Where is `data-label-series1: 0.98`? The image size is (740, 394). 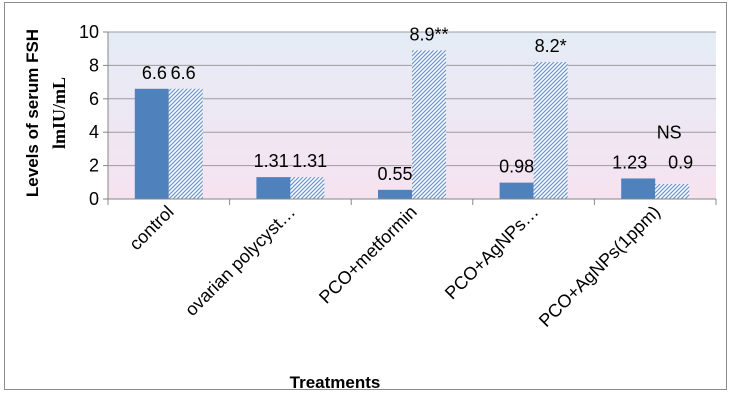
data-label-series1: 0.98 is located at coordinates (516, 167).